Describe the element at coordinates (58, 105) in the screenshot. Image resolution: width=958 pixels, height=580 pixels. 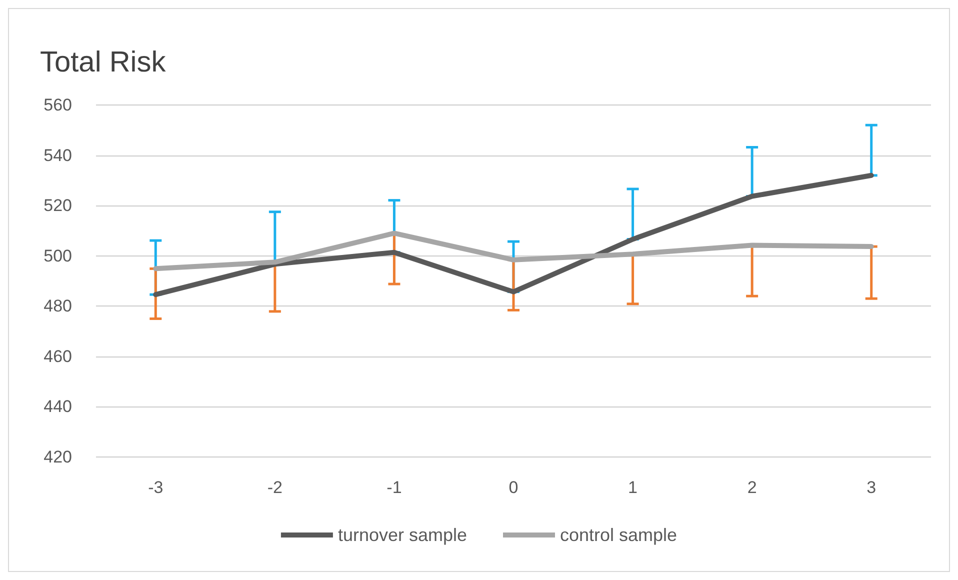
I see `y-tick-label: 560` at that location.